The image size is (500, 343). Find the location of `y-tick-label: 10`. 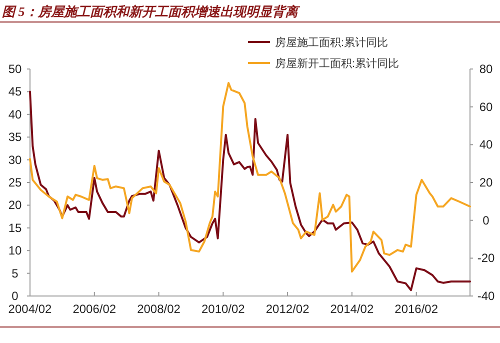

y-tick-label: 10 is located at coordinates (15, 251).